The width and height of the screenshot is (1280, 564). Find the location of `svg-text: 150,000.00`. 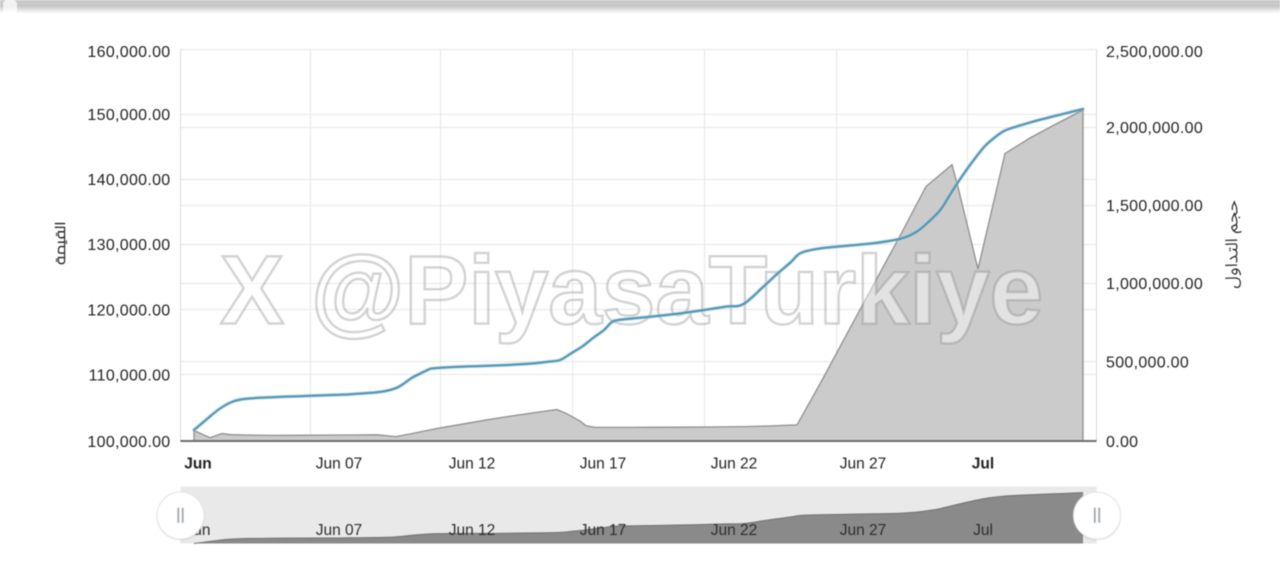

svg-text: 150,000.00 is located at coordinates (128, 115).